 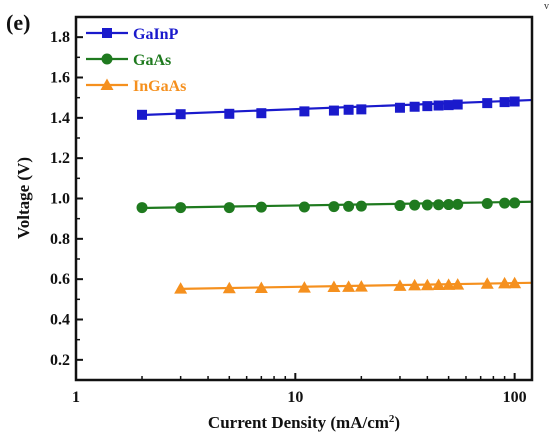 What do you see at coordinates (107, 84) in the screenshot?
I see `legend-marker-ingaas` at bounding box center [107, 84].